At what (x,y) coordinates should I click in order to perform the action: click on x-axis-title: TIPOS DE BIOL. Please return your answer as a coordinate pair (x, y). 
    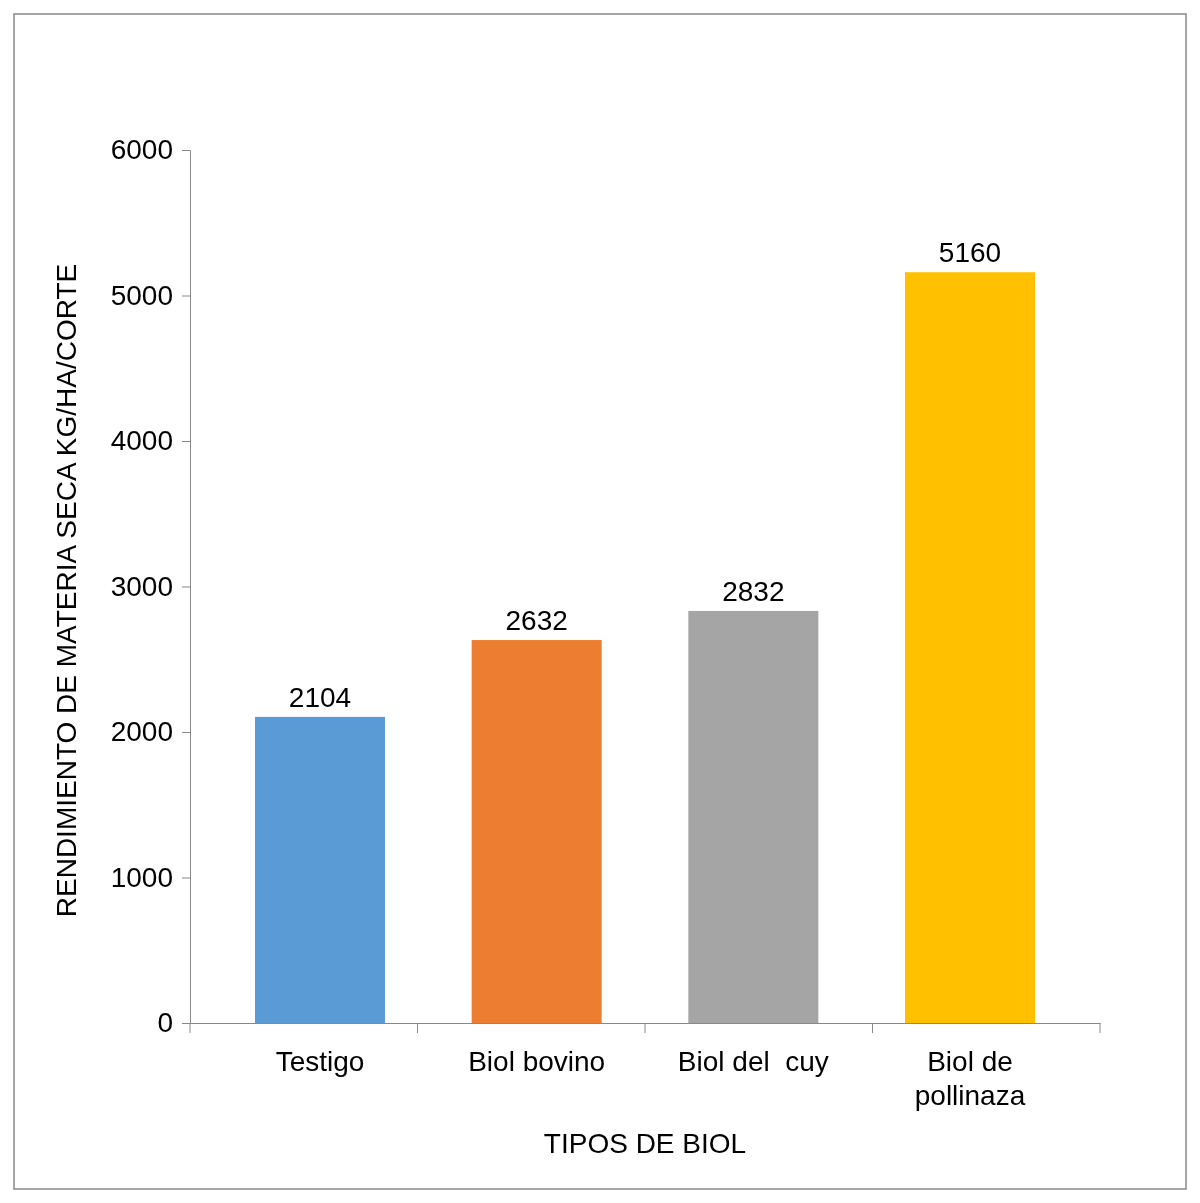
    Looking at the image, I should click on (645, 1143).